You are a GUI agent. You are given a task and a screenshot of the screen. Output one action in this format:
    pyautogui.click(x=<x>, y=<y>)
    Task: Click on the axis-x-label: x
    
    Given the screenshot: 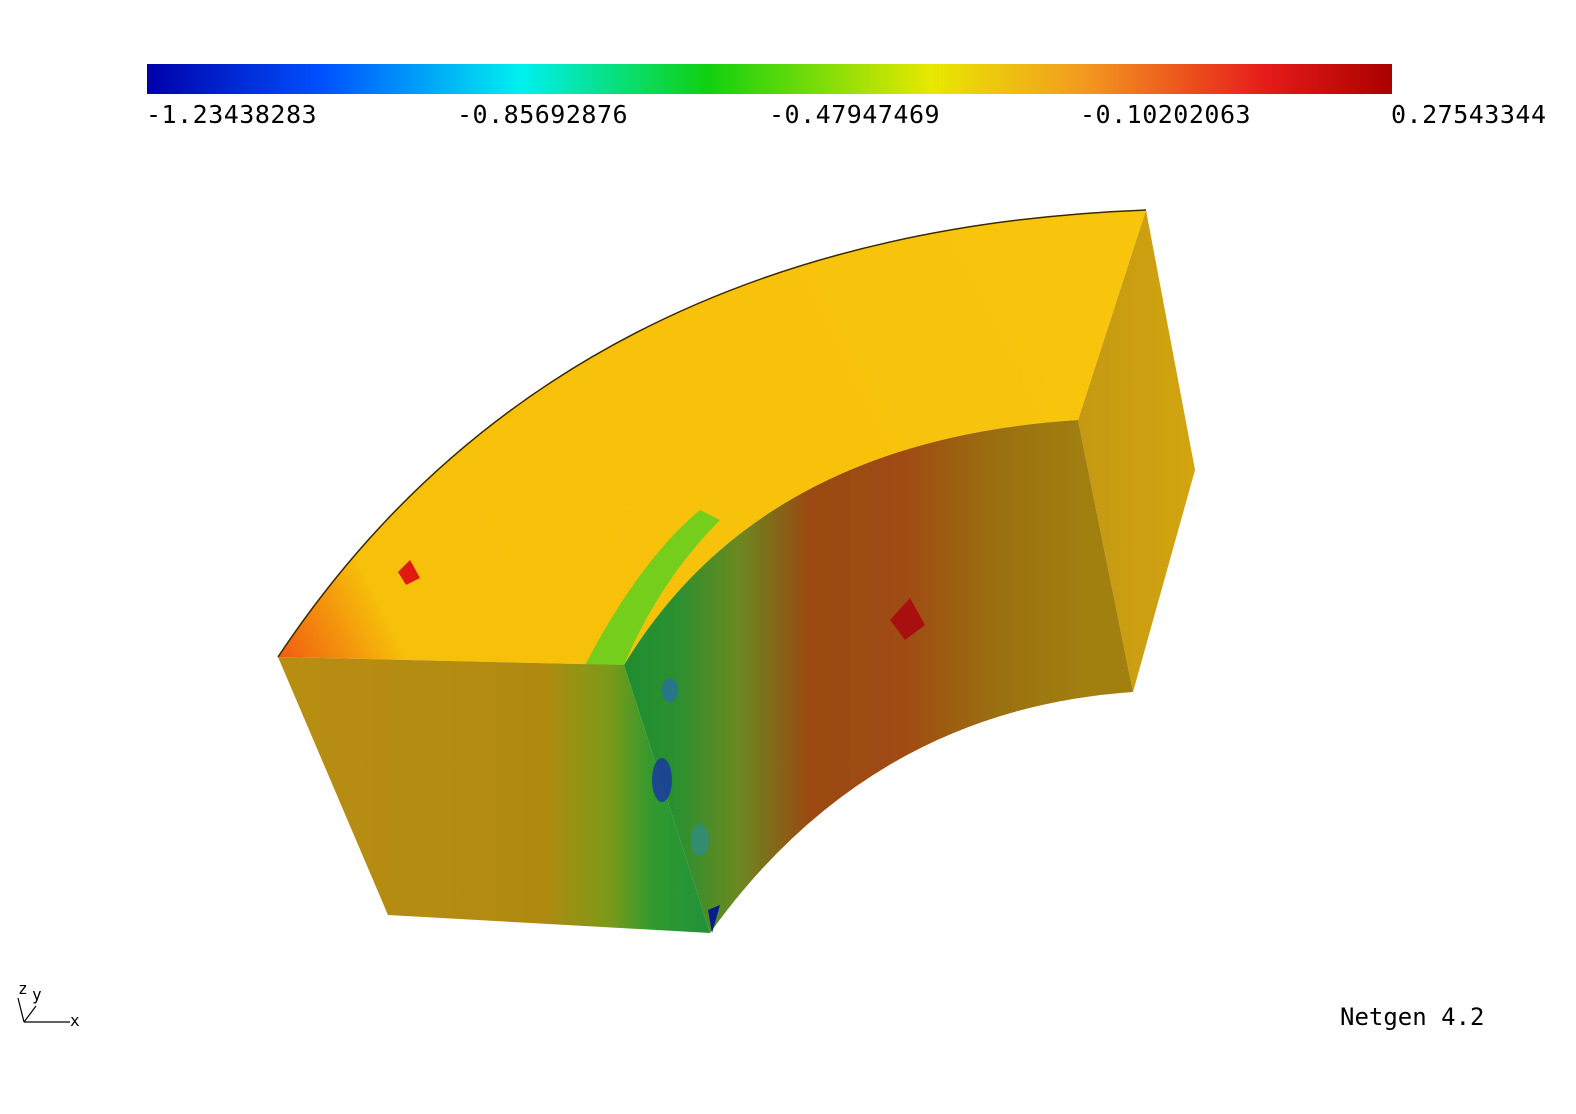 What is the action you would take?
    pyautogui.click(x=75, y=1020)
    